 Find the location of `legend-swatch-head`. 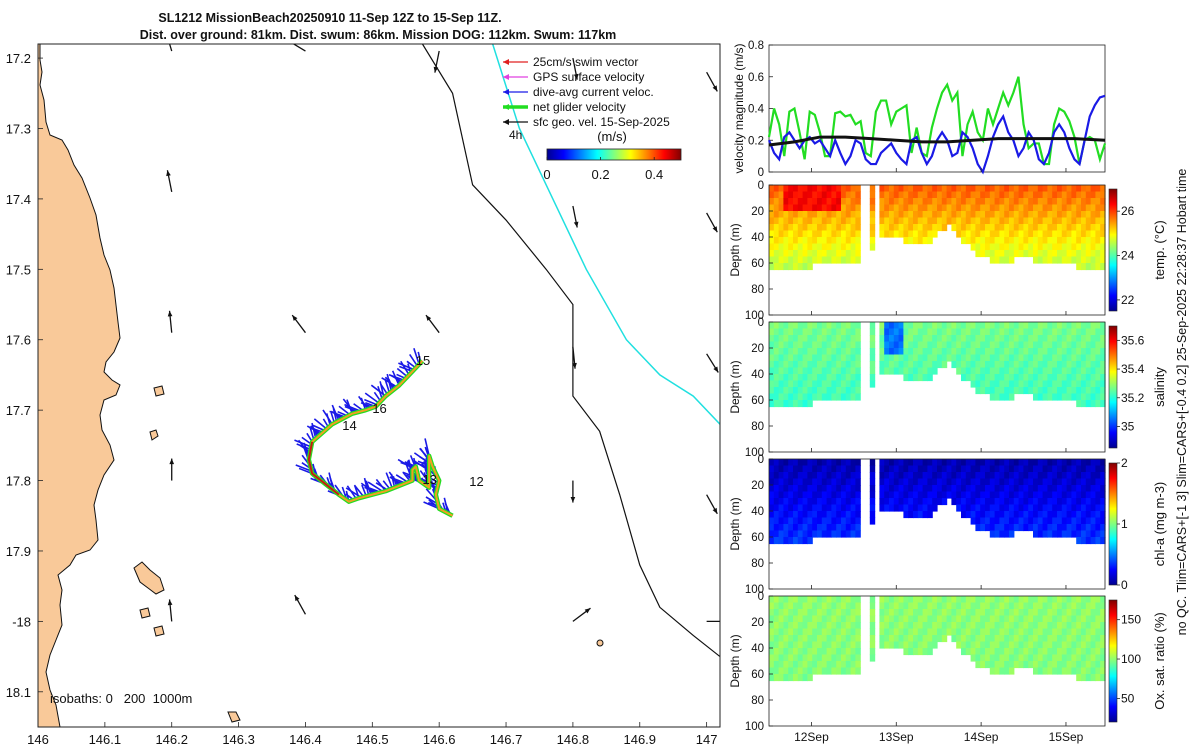

legend-swatch-head is located at coordinates (506, 62).